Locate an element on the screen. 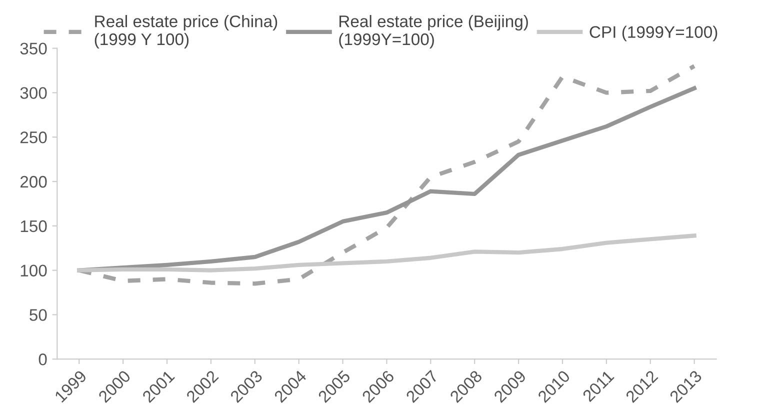 The height and width of the screenshot is (420, 762). y-tick-label: 100 is located at coordinates (33, 270).